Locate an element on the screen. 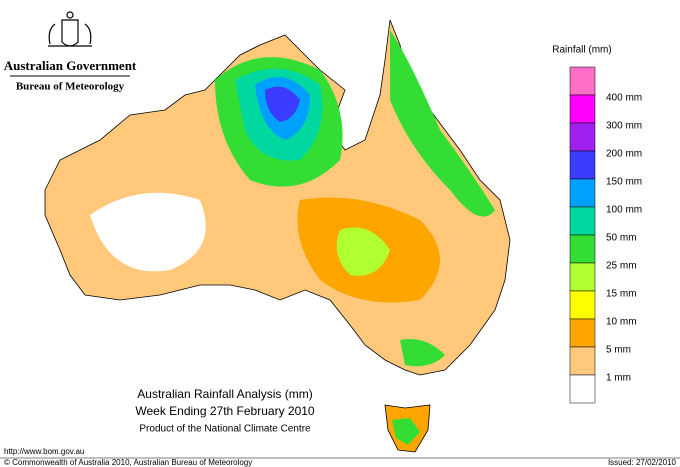 The width and height of the screenshot is (680, 467). legend-label: 1 mm is located at coordinates (618, 378).